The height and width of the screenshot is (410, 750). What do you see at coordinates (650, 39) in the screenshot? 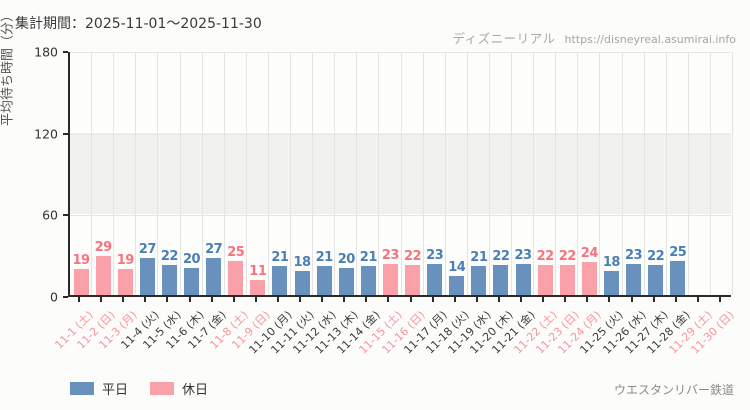
I see `watermark-url: https://disneyreal.asumirai.info` at bounding box center [650, 39].